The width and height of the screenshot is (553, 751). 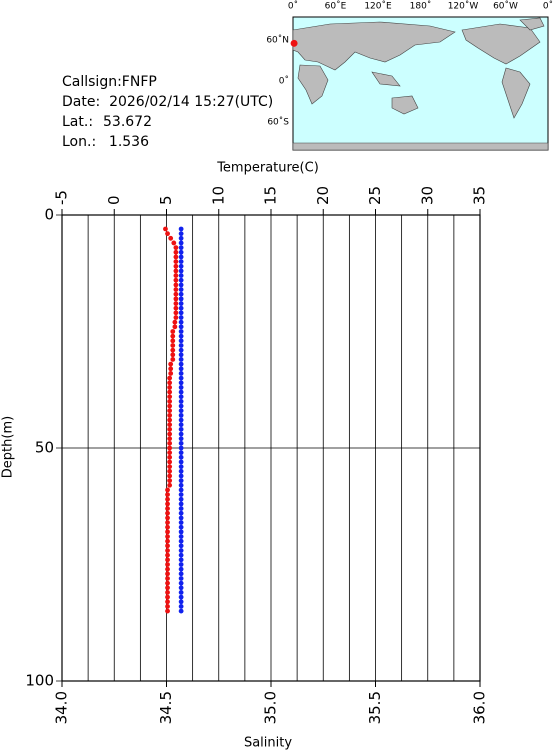 I want to click on x2-tick-label: 34.0, so click(x=62, y=707).